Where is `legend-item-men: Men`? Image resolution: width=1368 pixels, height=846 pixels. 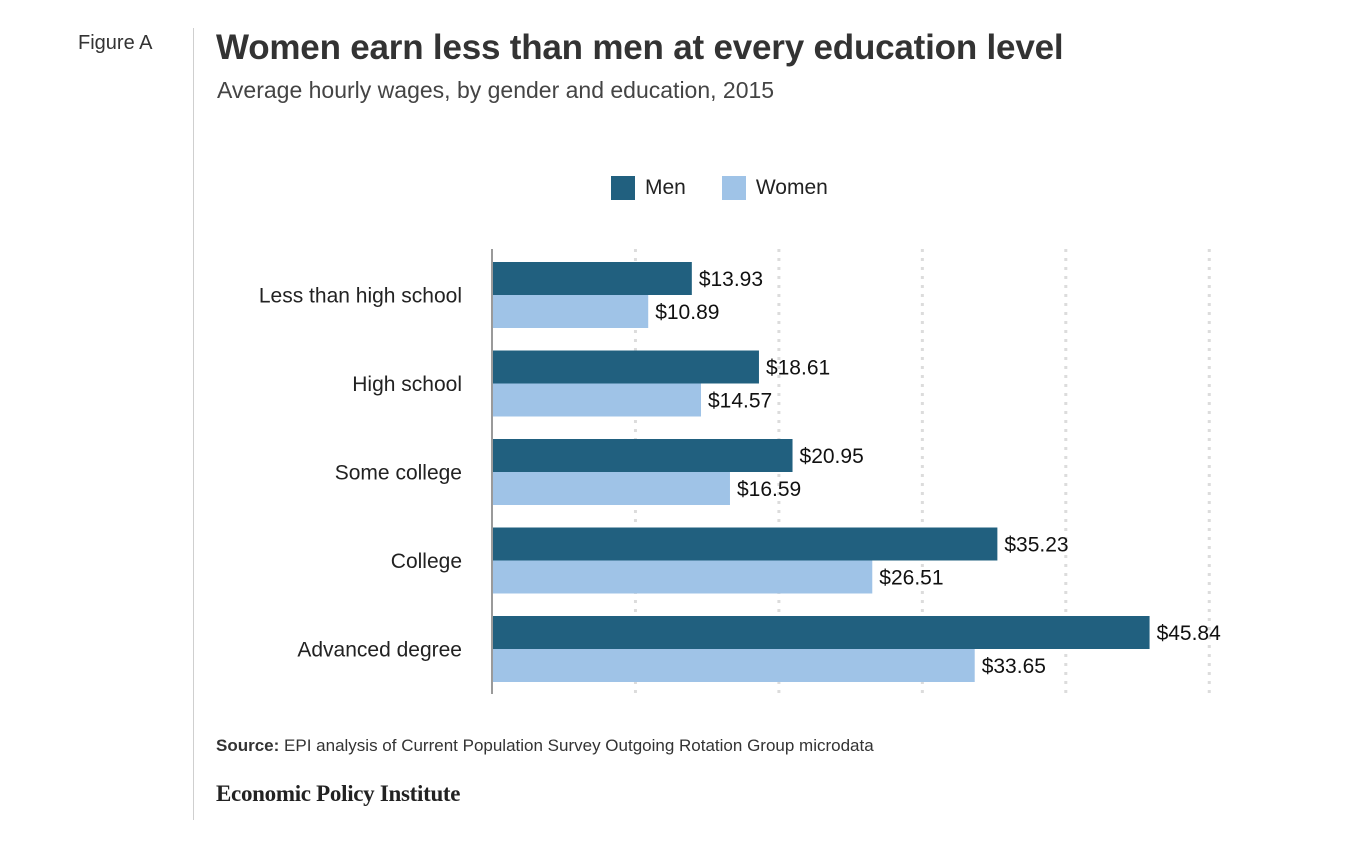 legend-item-men: Men is located at coordinates (648, 188).